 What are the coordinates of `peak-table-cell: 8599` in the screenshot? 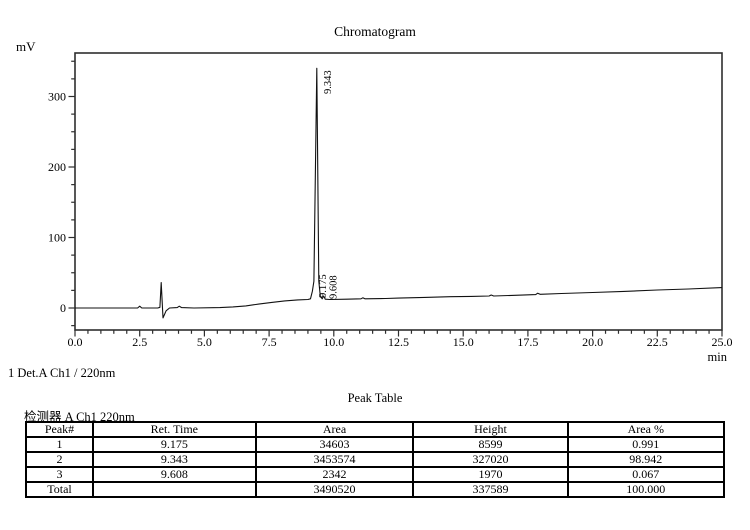 It's located at (490, 444).